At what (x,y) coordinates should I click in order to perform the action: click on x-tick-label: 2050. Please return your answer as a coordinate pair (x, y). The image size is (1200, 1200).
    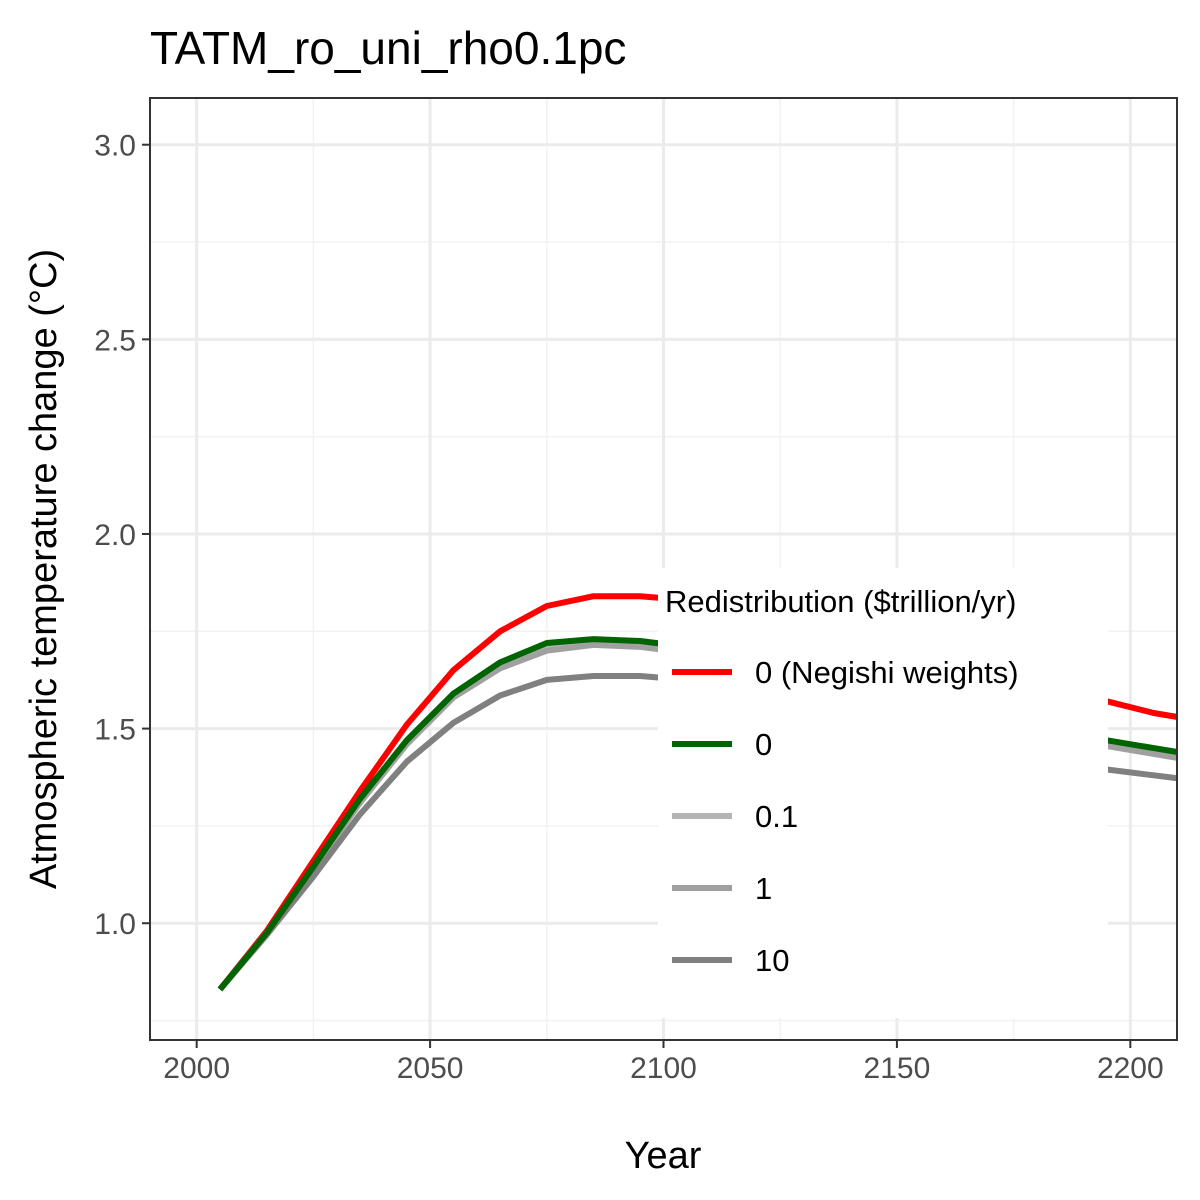
    Looking at the image, I should click on (430, 1068).